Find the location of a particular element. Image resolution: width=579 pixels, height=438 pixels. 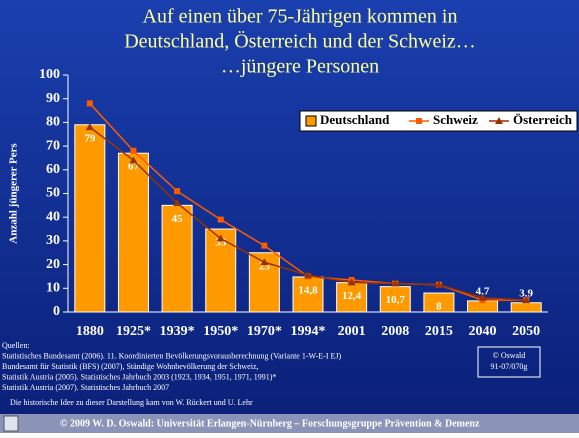

source-text: Quellen: is located at coordinates (16, 345).